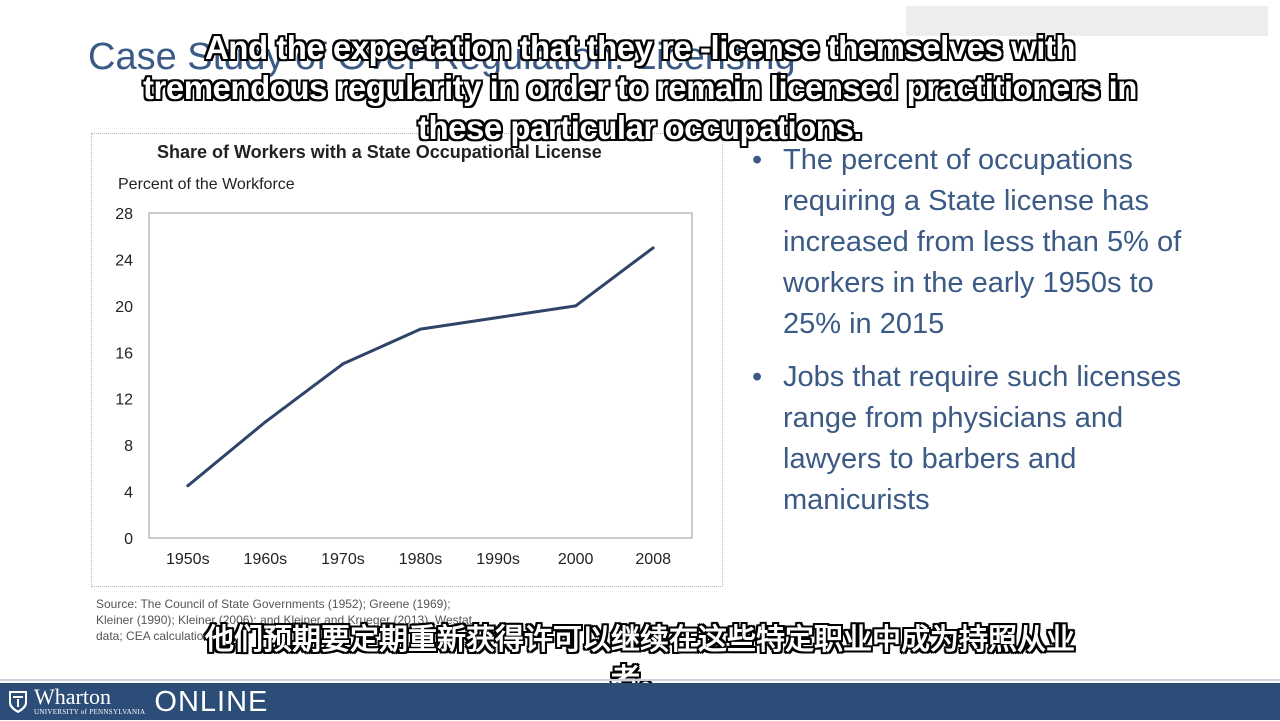 This screenshot has height=721, width=1280. Describe the element at coordinates (640, 680) in the screenshot. I see `footer-divider` at that location.